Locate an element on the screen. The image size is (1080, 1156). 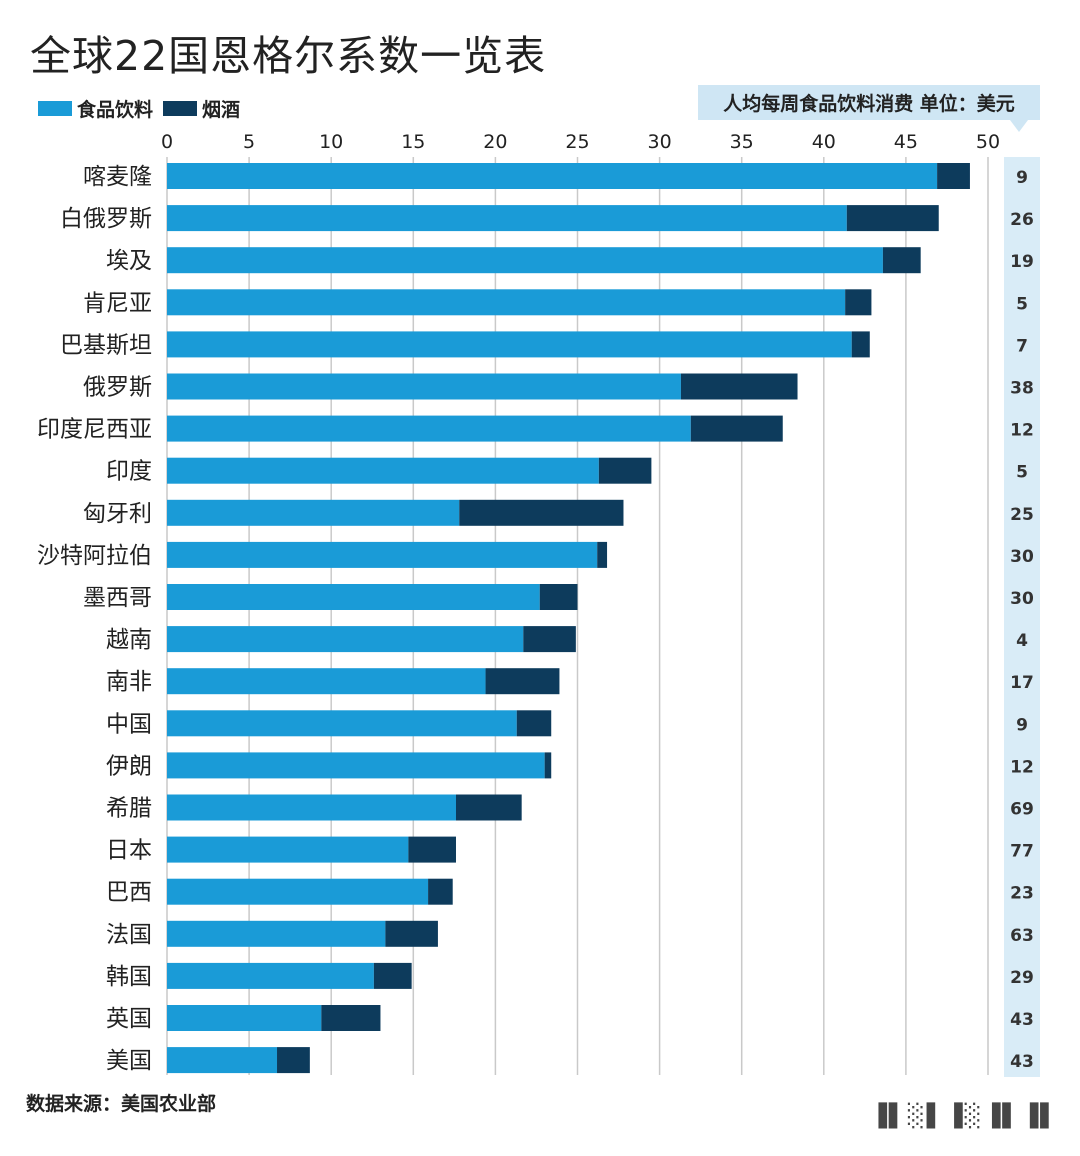
category-label: 中国 is located at coordinates (129, 724).